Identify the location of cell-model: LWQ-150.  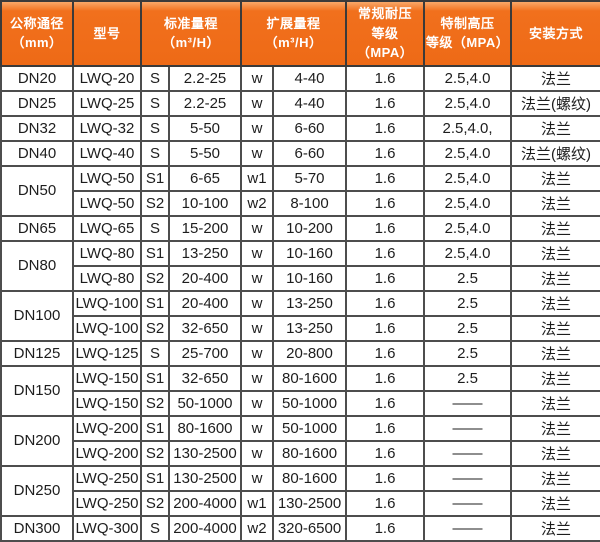
(107, 378).